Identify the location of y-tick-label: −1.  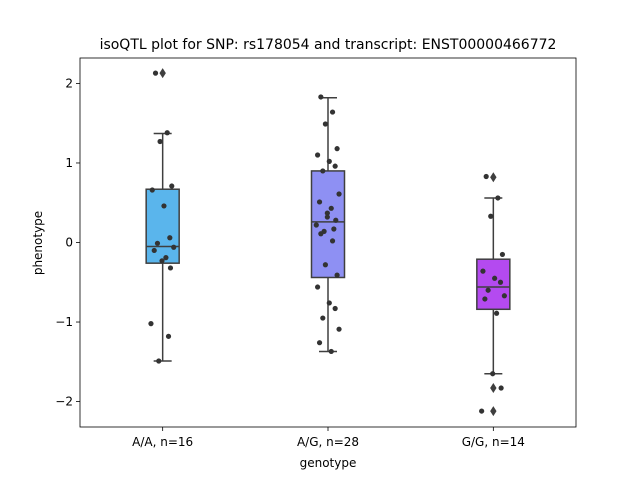
(64, 322).